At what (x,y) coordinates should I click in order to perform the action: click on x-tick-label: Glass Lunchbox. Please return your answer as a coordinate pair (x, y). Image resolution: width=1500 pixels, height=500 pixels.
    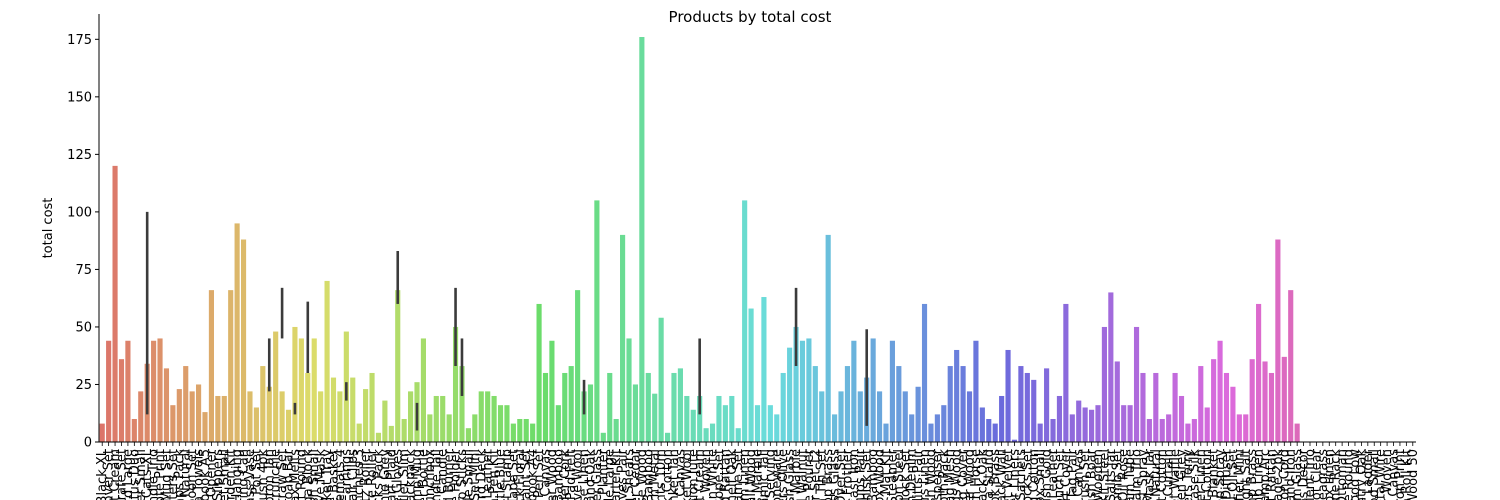
    Looking at the image, I should click on (430, 474).